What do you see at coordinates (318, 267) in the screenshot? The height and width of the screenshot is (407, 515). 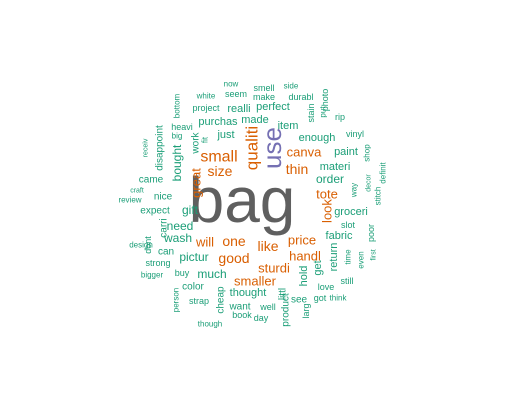 I see `word-get: get` at bounding box center [318, 267].